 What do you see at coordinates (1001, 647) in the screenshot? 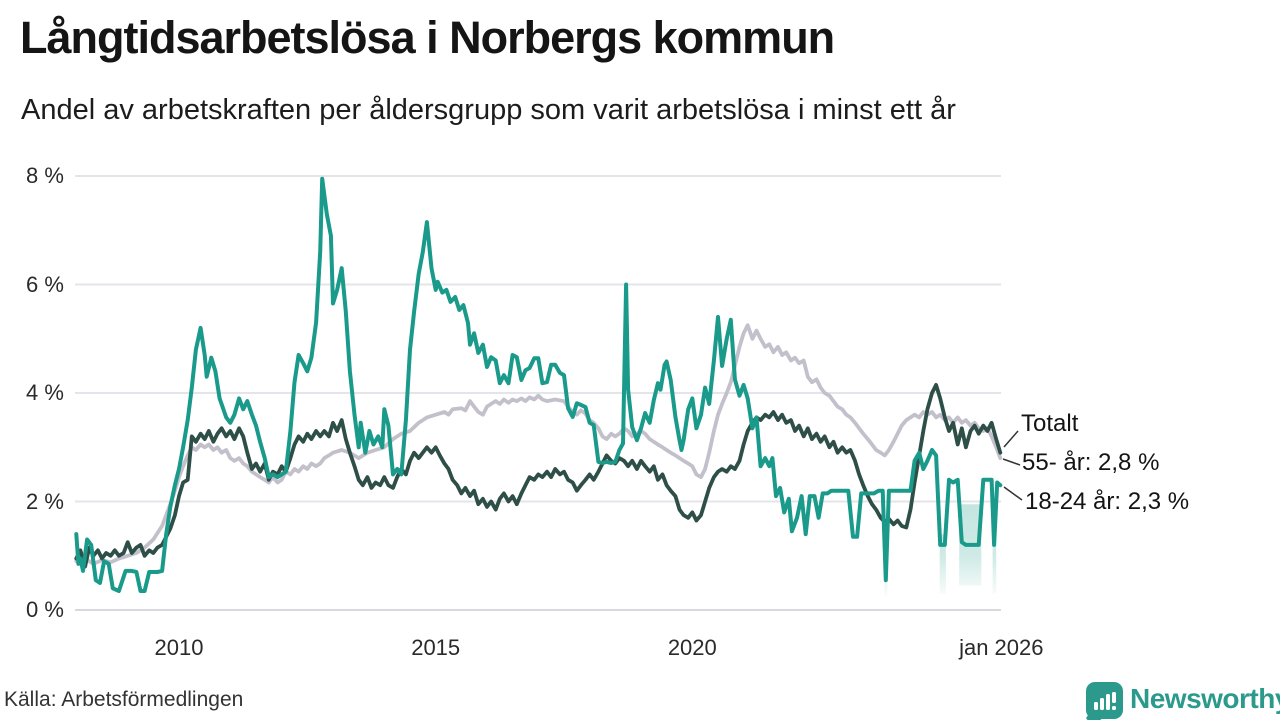
I see `x-axis-tick: jan 2026` at bounding box center [1001, 647].